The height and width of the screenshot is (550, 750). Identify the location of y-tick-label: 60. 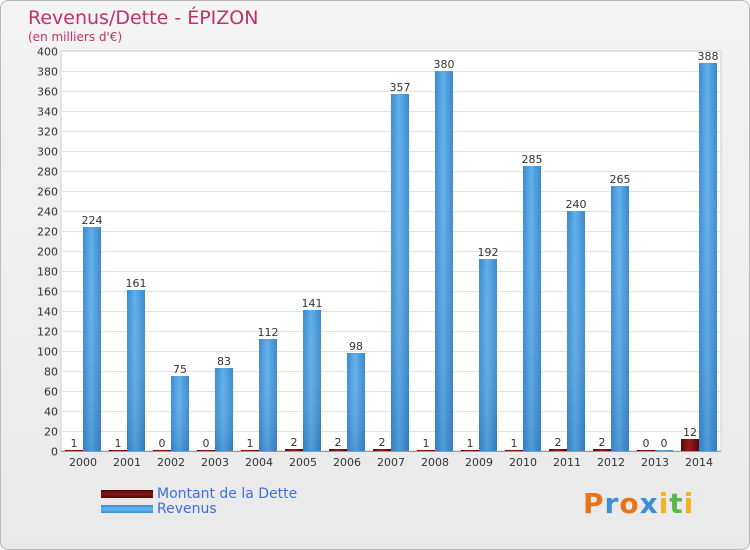
(51, 392).